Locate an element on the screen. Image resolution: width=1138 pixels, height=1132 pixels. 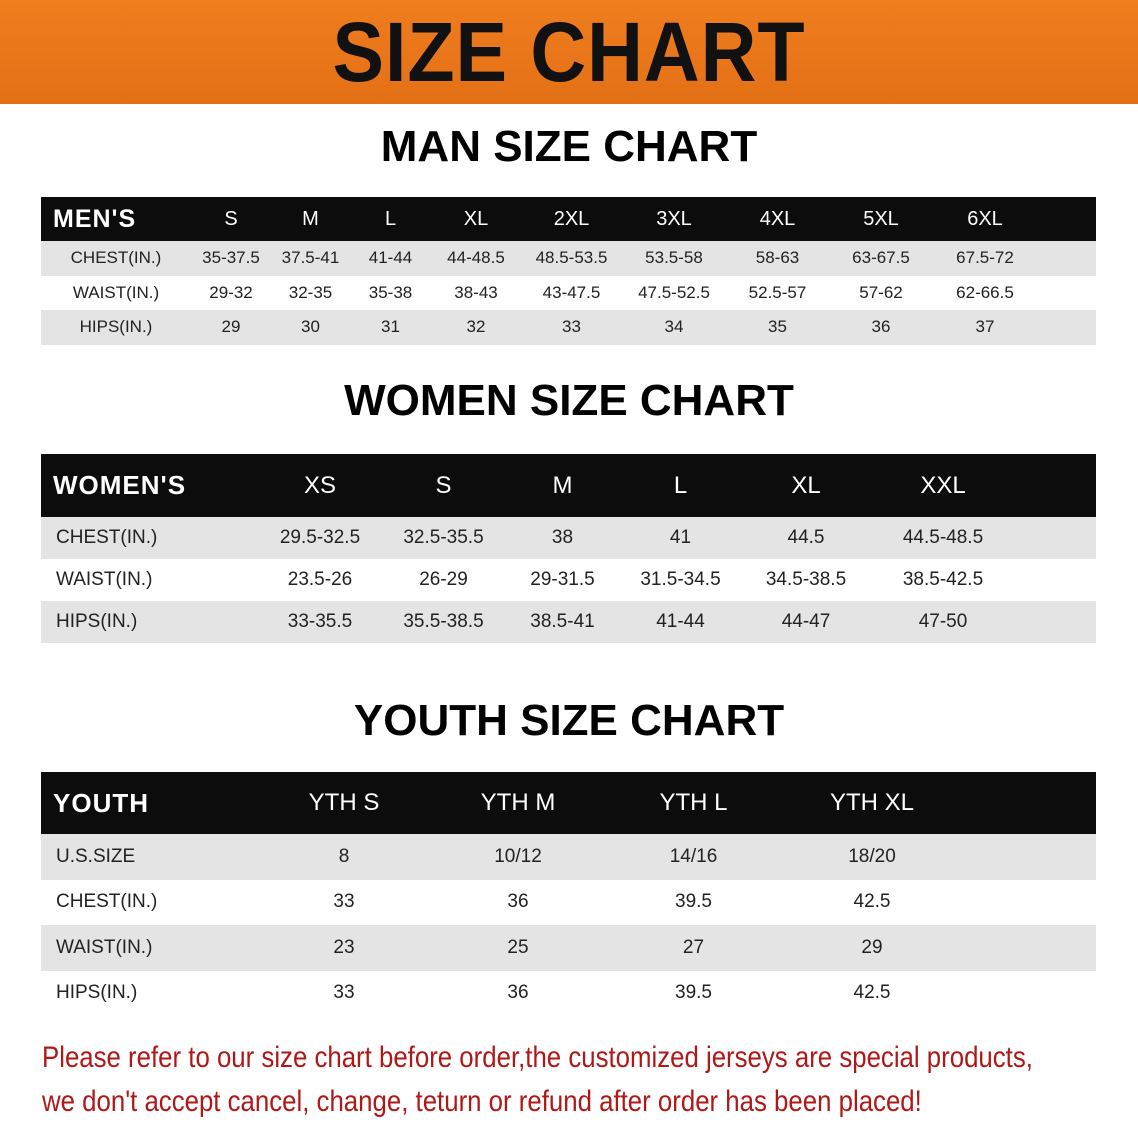
table-cell: 35-37.5 is located at coordinates (231, 258).